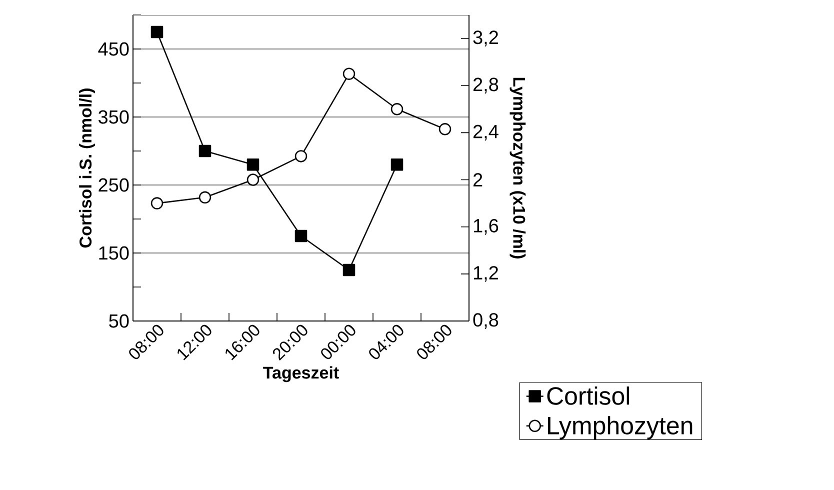 This screenshot has height=490, width=834. Describe the element at coordinates (620, 428) in the screenshot. I see `legend-label: Lymphozyten` at that location.